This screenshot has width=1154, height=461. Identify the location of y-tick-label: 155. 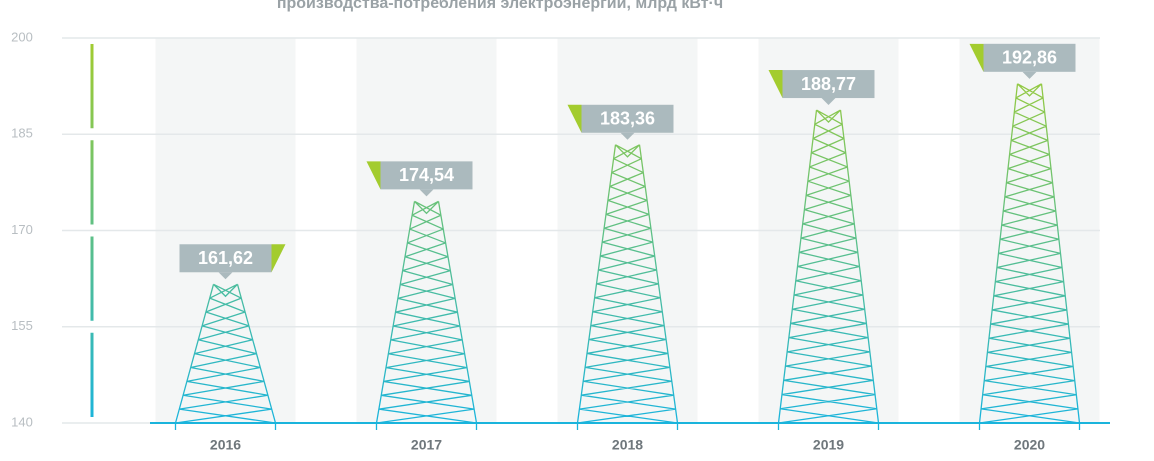
(22, 325).